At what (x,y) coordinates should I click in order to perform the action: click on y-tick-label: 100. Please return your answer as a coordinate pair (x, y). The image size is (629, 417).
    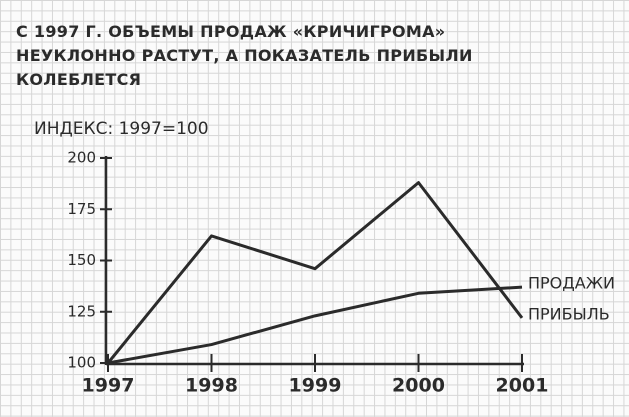
    Looking at the image, I should click on (81, 363).